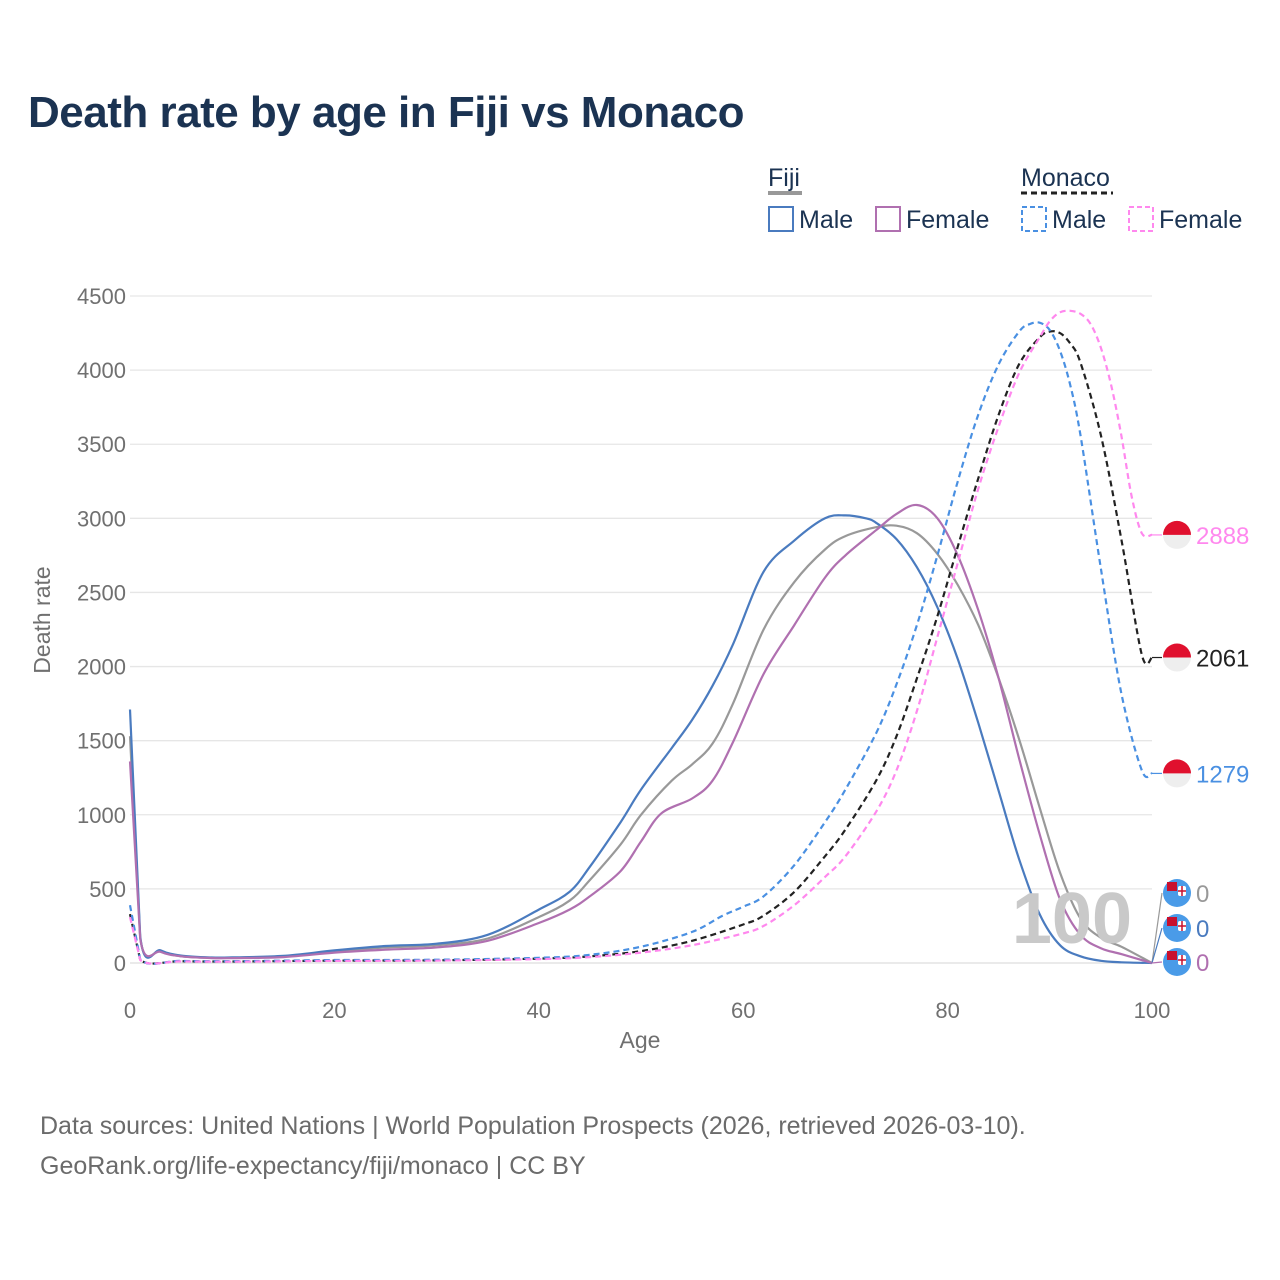  Describe the element at coordinates (1200, 748) in the screenshot. I see `end-labels: 0 0 0 2061 1279 2888` at that location.